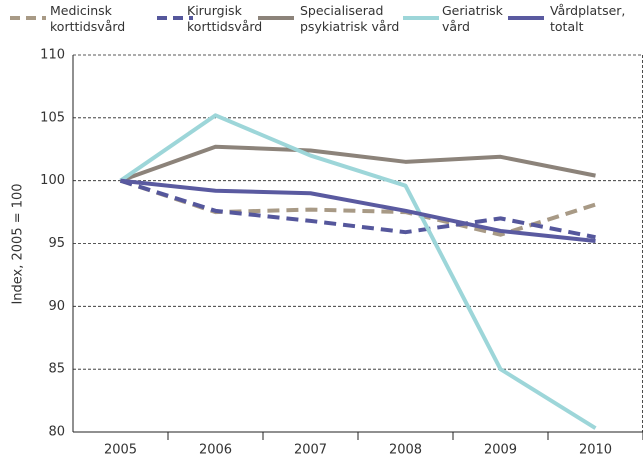 The image size is (643, 465). I want to click on legend-item: Vårdplatser, totalt, so click(568, 18).